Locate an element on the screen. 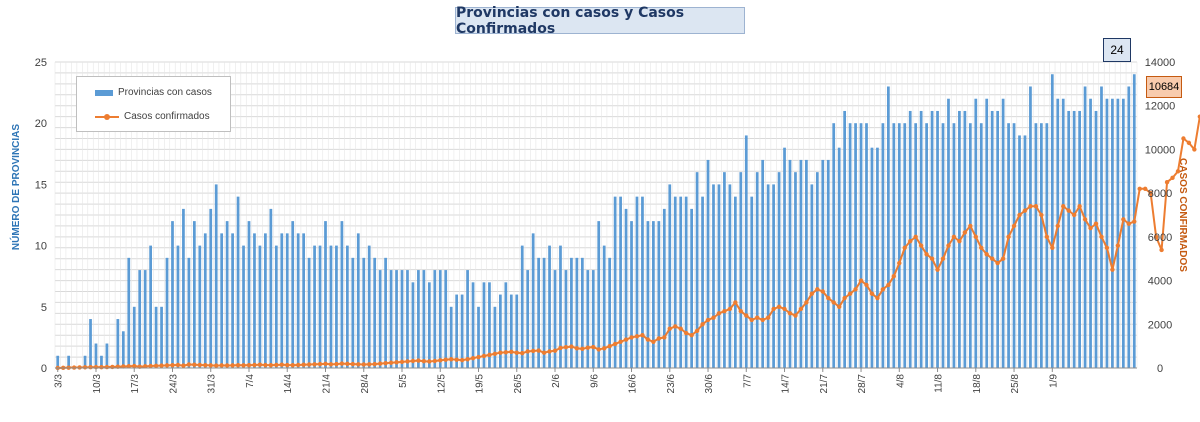 Image resolution: width=1200 pixels, height=422 pixels. y-tick-label: 0 is located at coordinates (44, 369).